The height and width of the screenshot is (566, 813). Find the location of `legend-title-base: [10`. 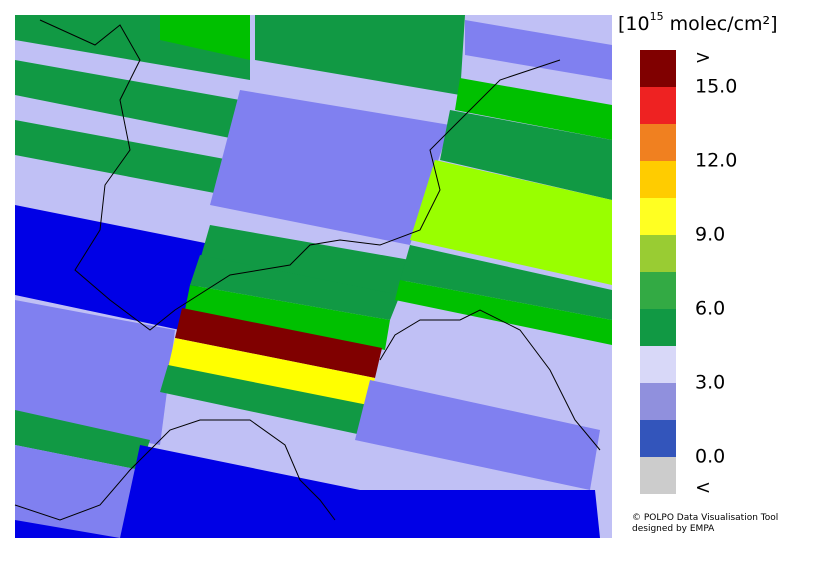

legend-title-base: [10 is located at coordinates (634, 24).